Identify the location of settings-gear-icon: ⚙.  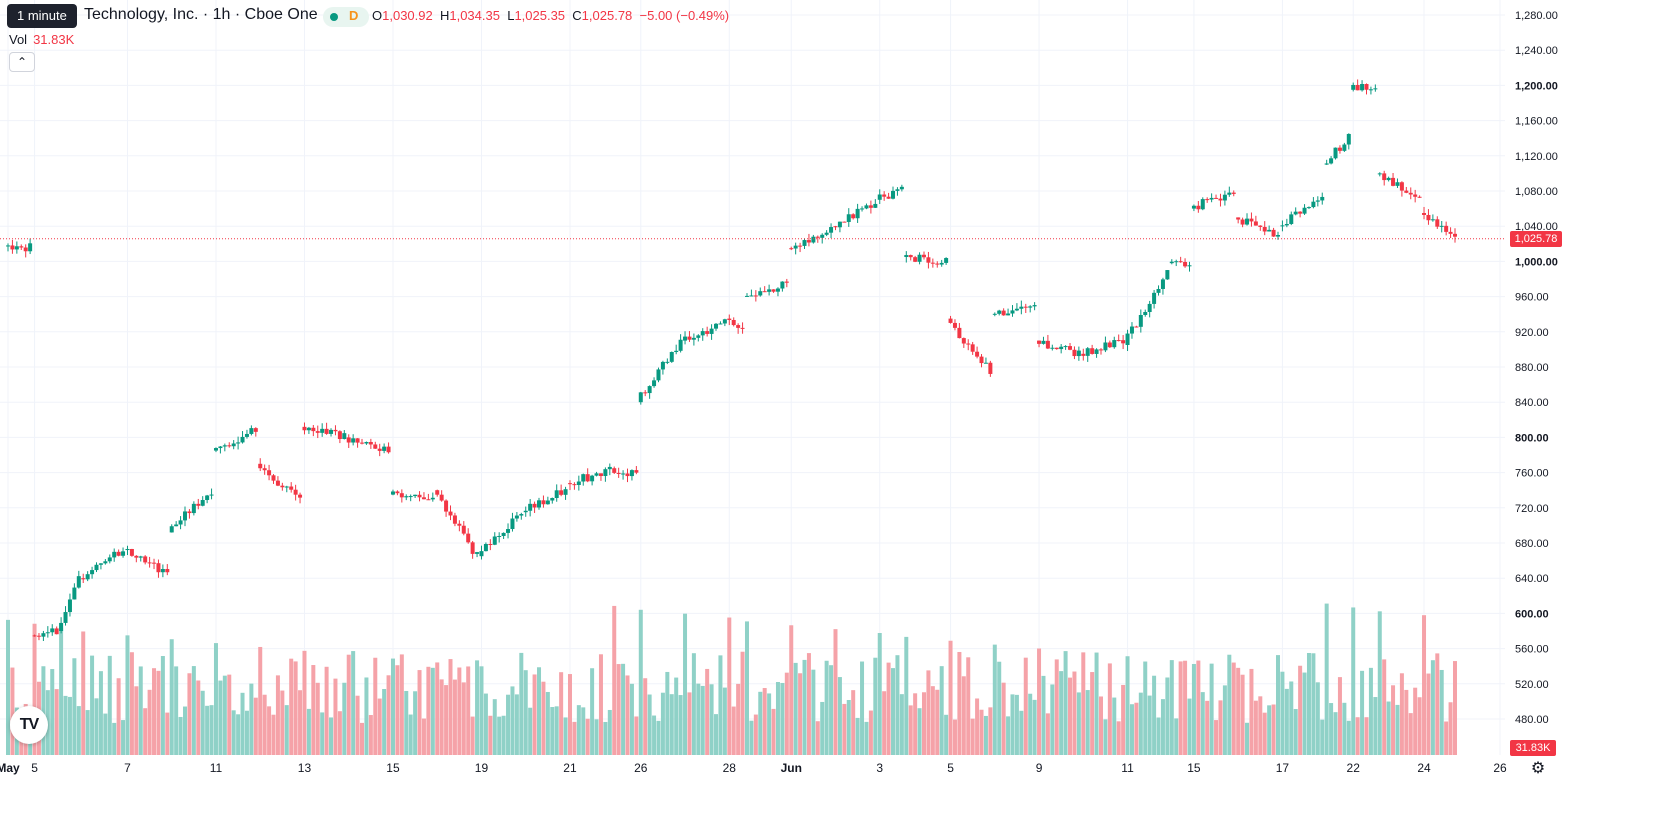
(1538, 768).